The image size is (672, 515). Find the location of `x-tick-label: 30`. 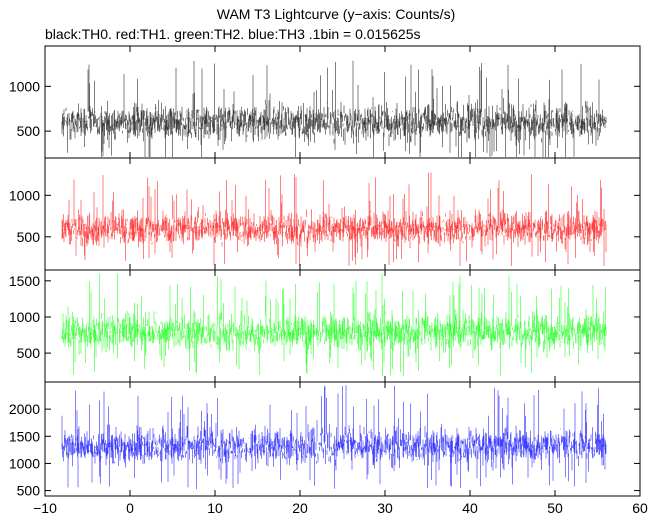

x-tick-label: 30 is located at coordinates (385, 507).